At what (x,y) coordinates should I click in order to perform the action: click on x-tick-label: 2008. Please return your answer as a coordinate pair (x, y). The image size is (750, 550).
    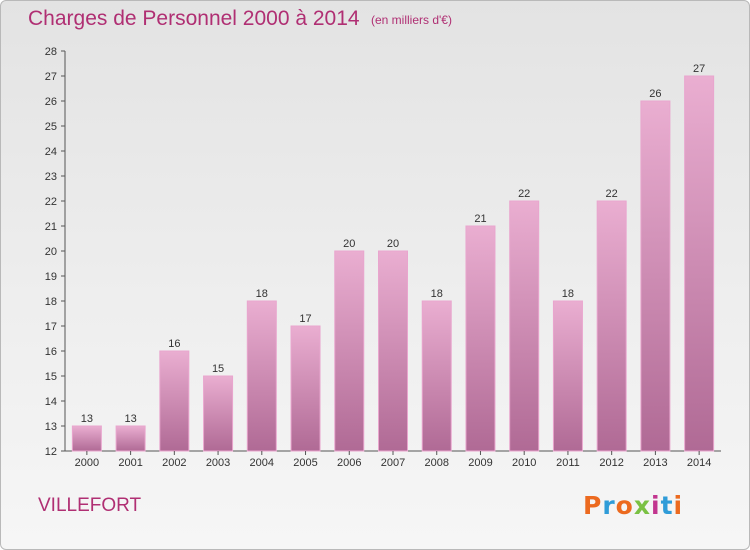
    Looking at the image, I should click on (436, 463).